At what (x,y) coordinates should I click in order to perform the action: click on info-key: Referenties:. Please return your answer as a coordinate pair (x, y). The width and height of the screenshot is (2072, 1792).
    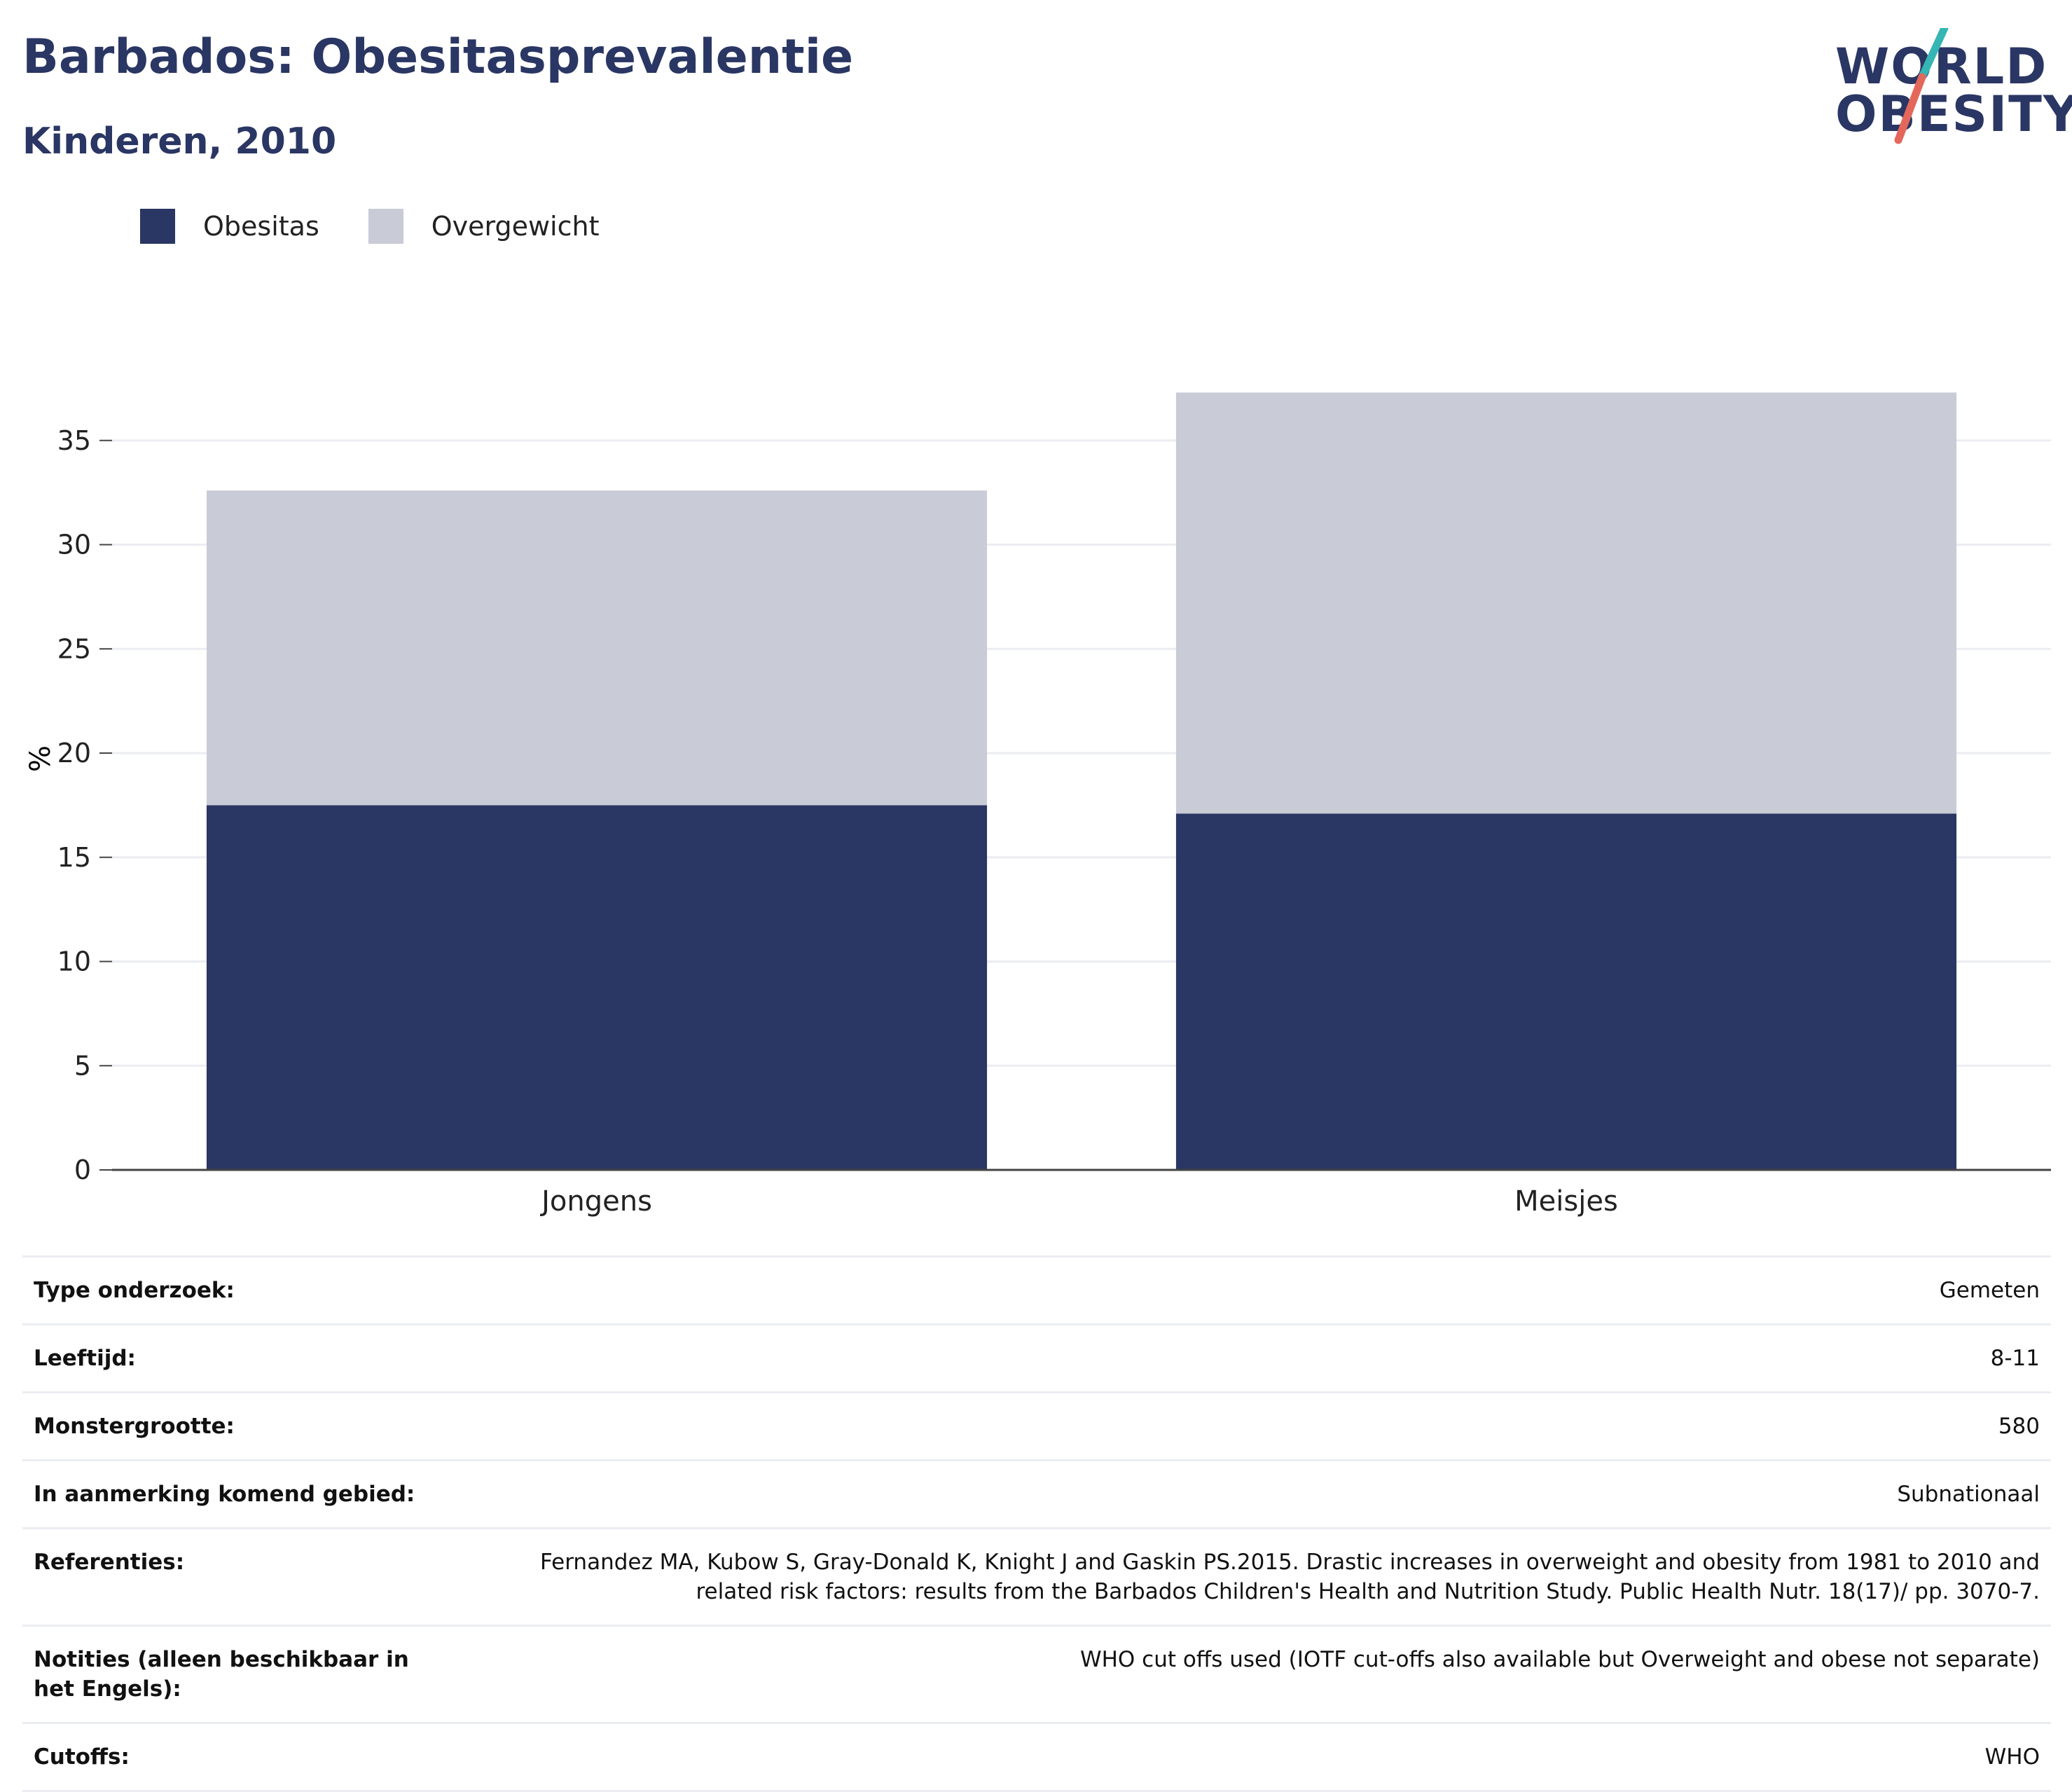
    Looking at the image, I should click on (110, 1562).